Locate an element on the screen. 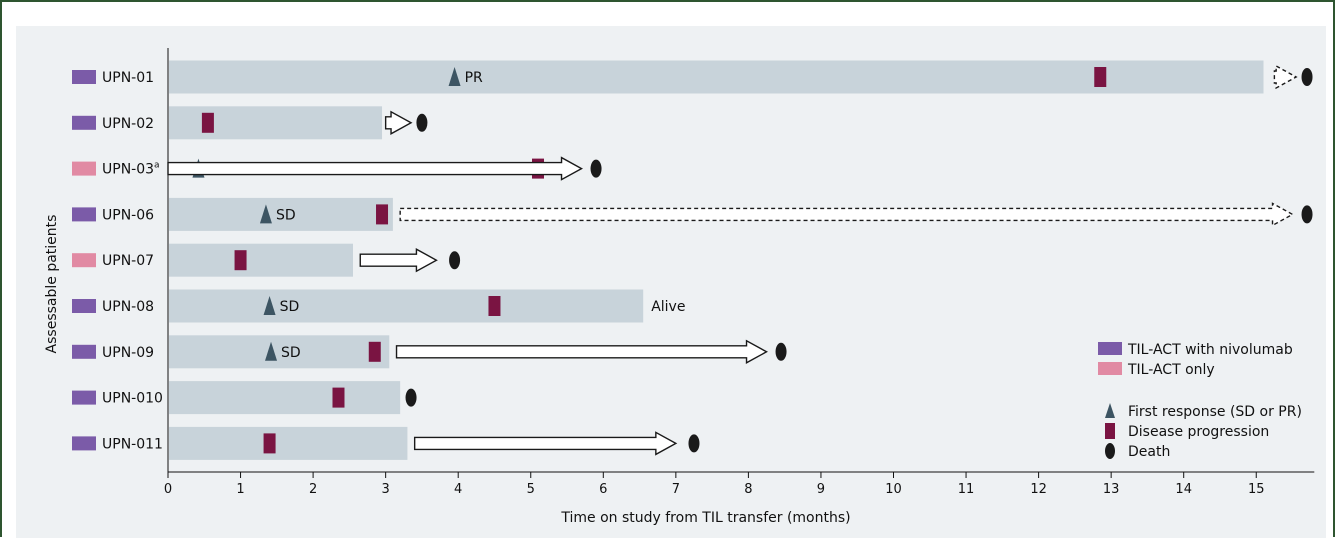  patient-row: UPN-010 is located at coordinates (244, 398).